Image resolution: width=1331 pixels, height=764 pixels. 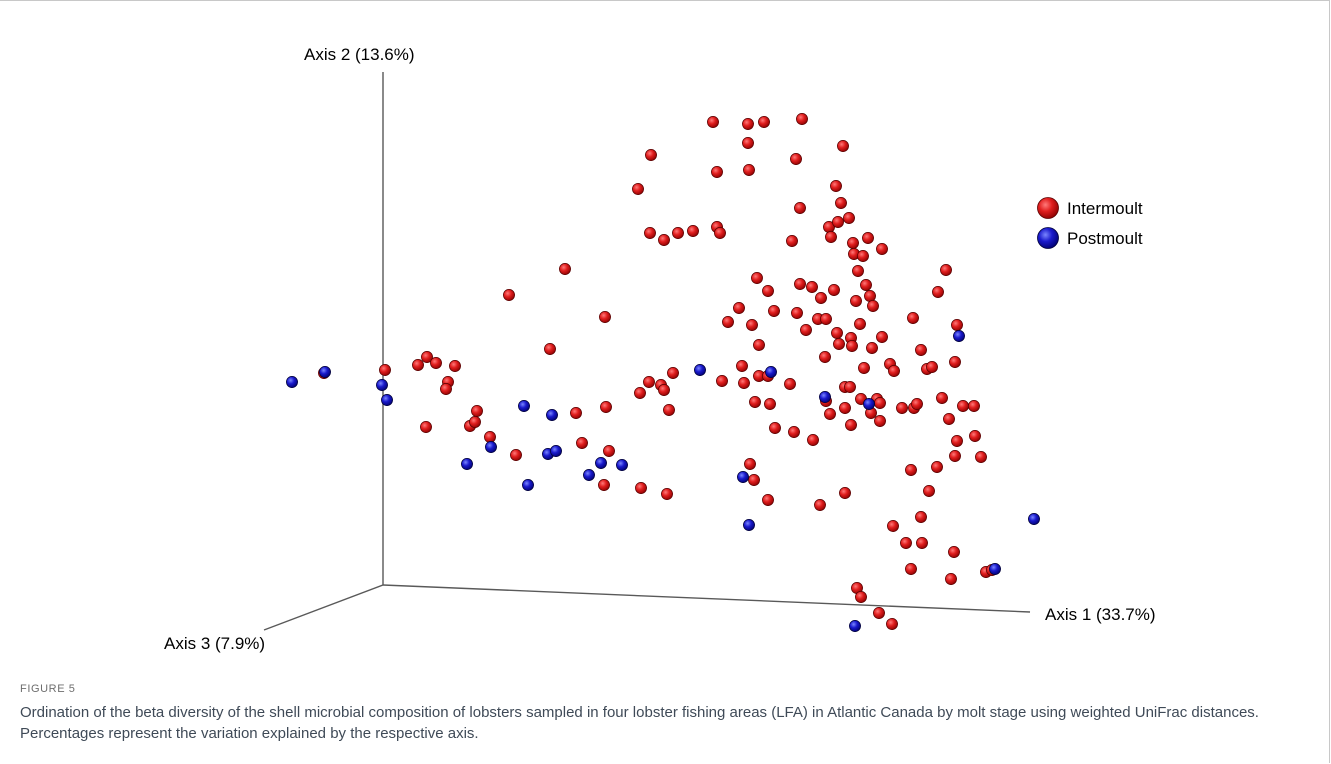 What do you see at coordinates (1090, 223) in the screenshot?
I see `legend: Intermoult Postmoult` at bounding box center [1090, 223].